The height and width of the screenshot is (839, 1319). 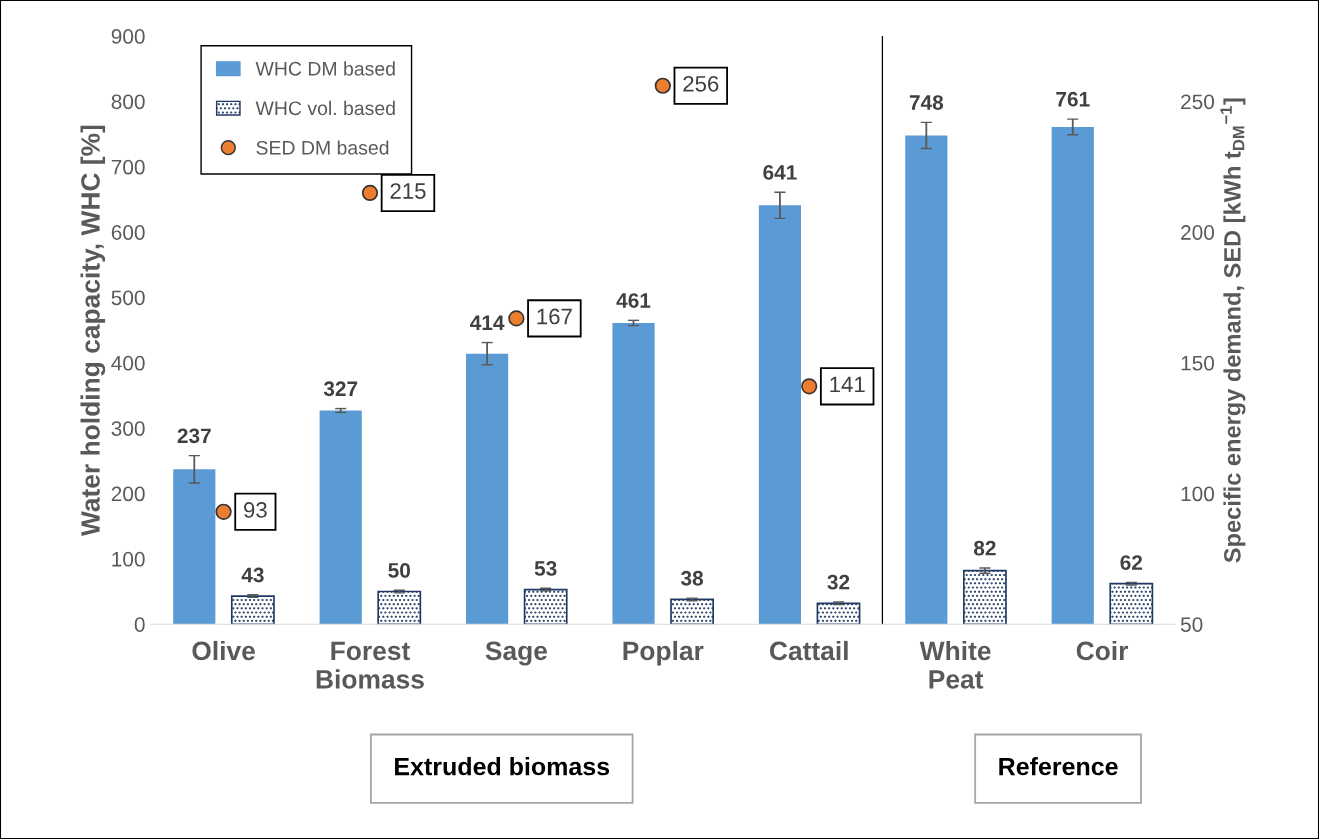 What do you see at coordinates (847, 384) in the screenshot?
I see `data-label: 141` at bounding box center [847, 384].